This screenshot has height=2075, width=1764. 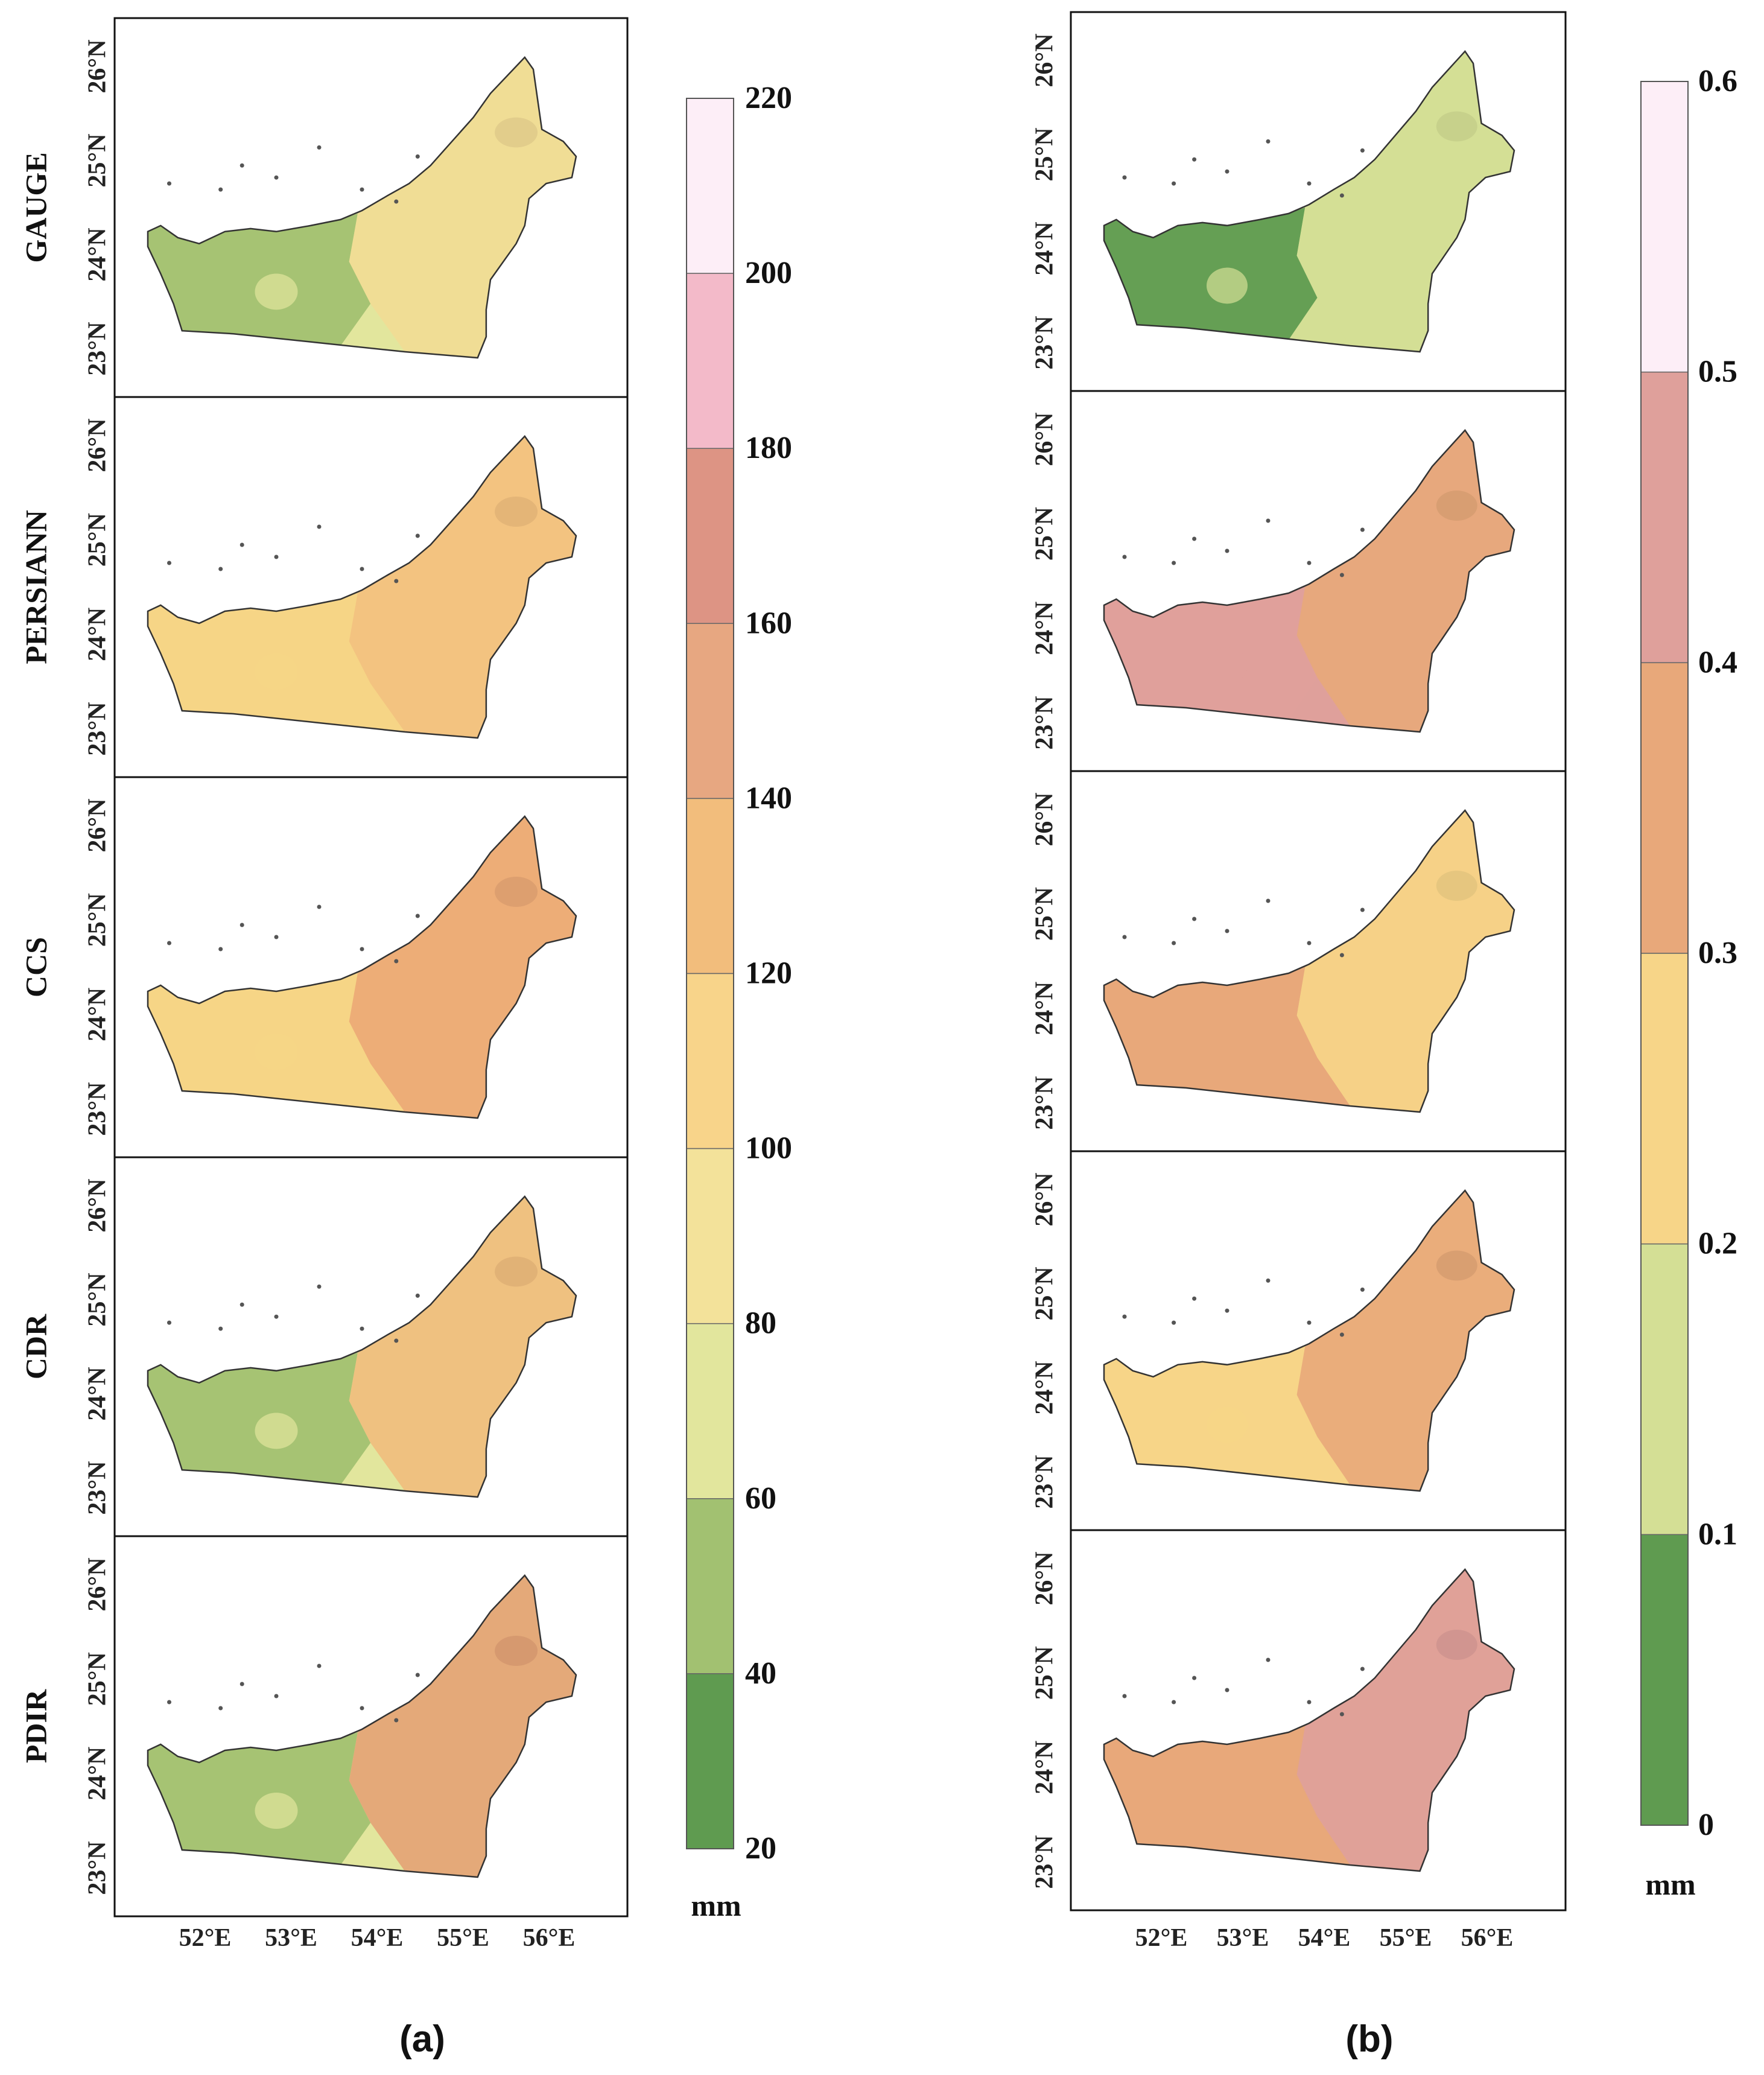 What do you see at coordinates (760, 1323) in the screenshot?
I see `colorbar-tick-label: 80` at bounding box center [760, 1323].